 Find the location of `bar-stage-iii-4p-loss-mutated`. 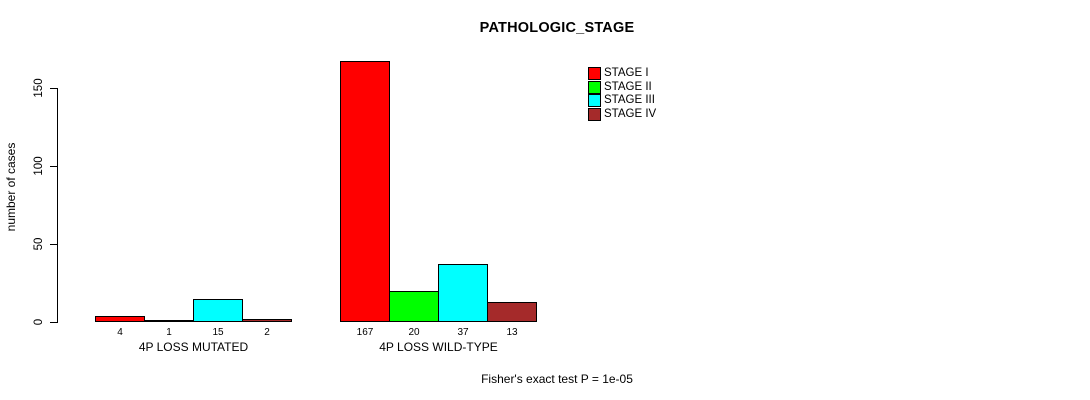

bar-stage-iii-4p-loss-mutated is located at coordinates (218, 310).